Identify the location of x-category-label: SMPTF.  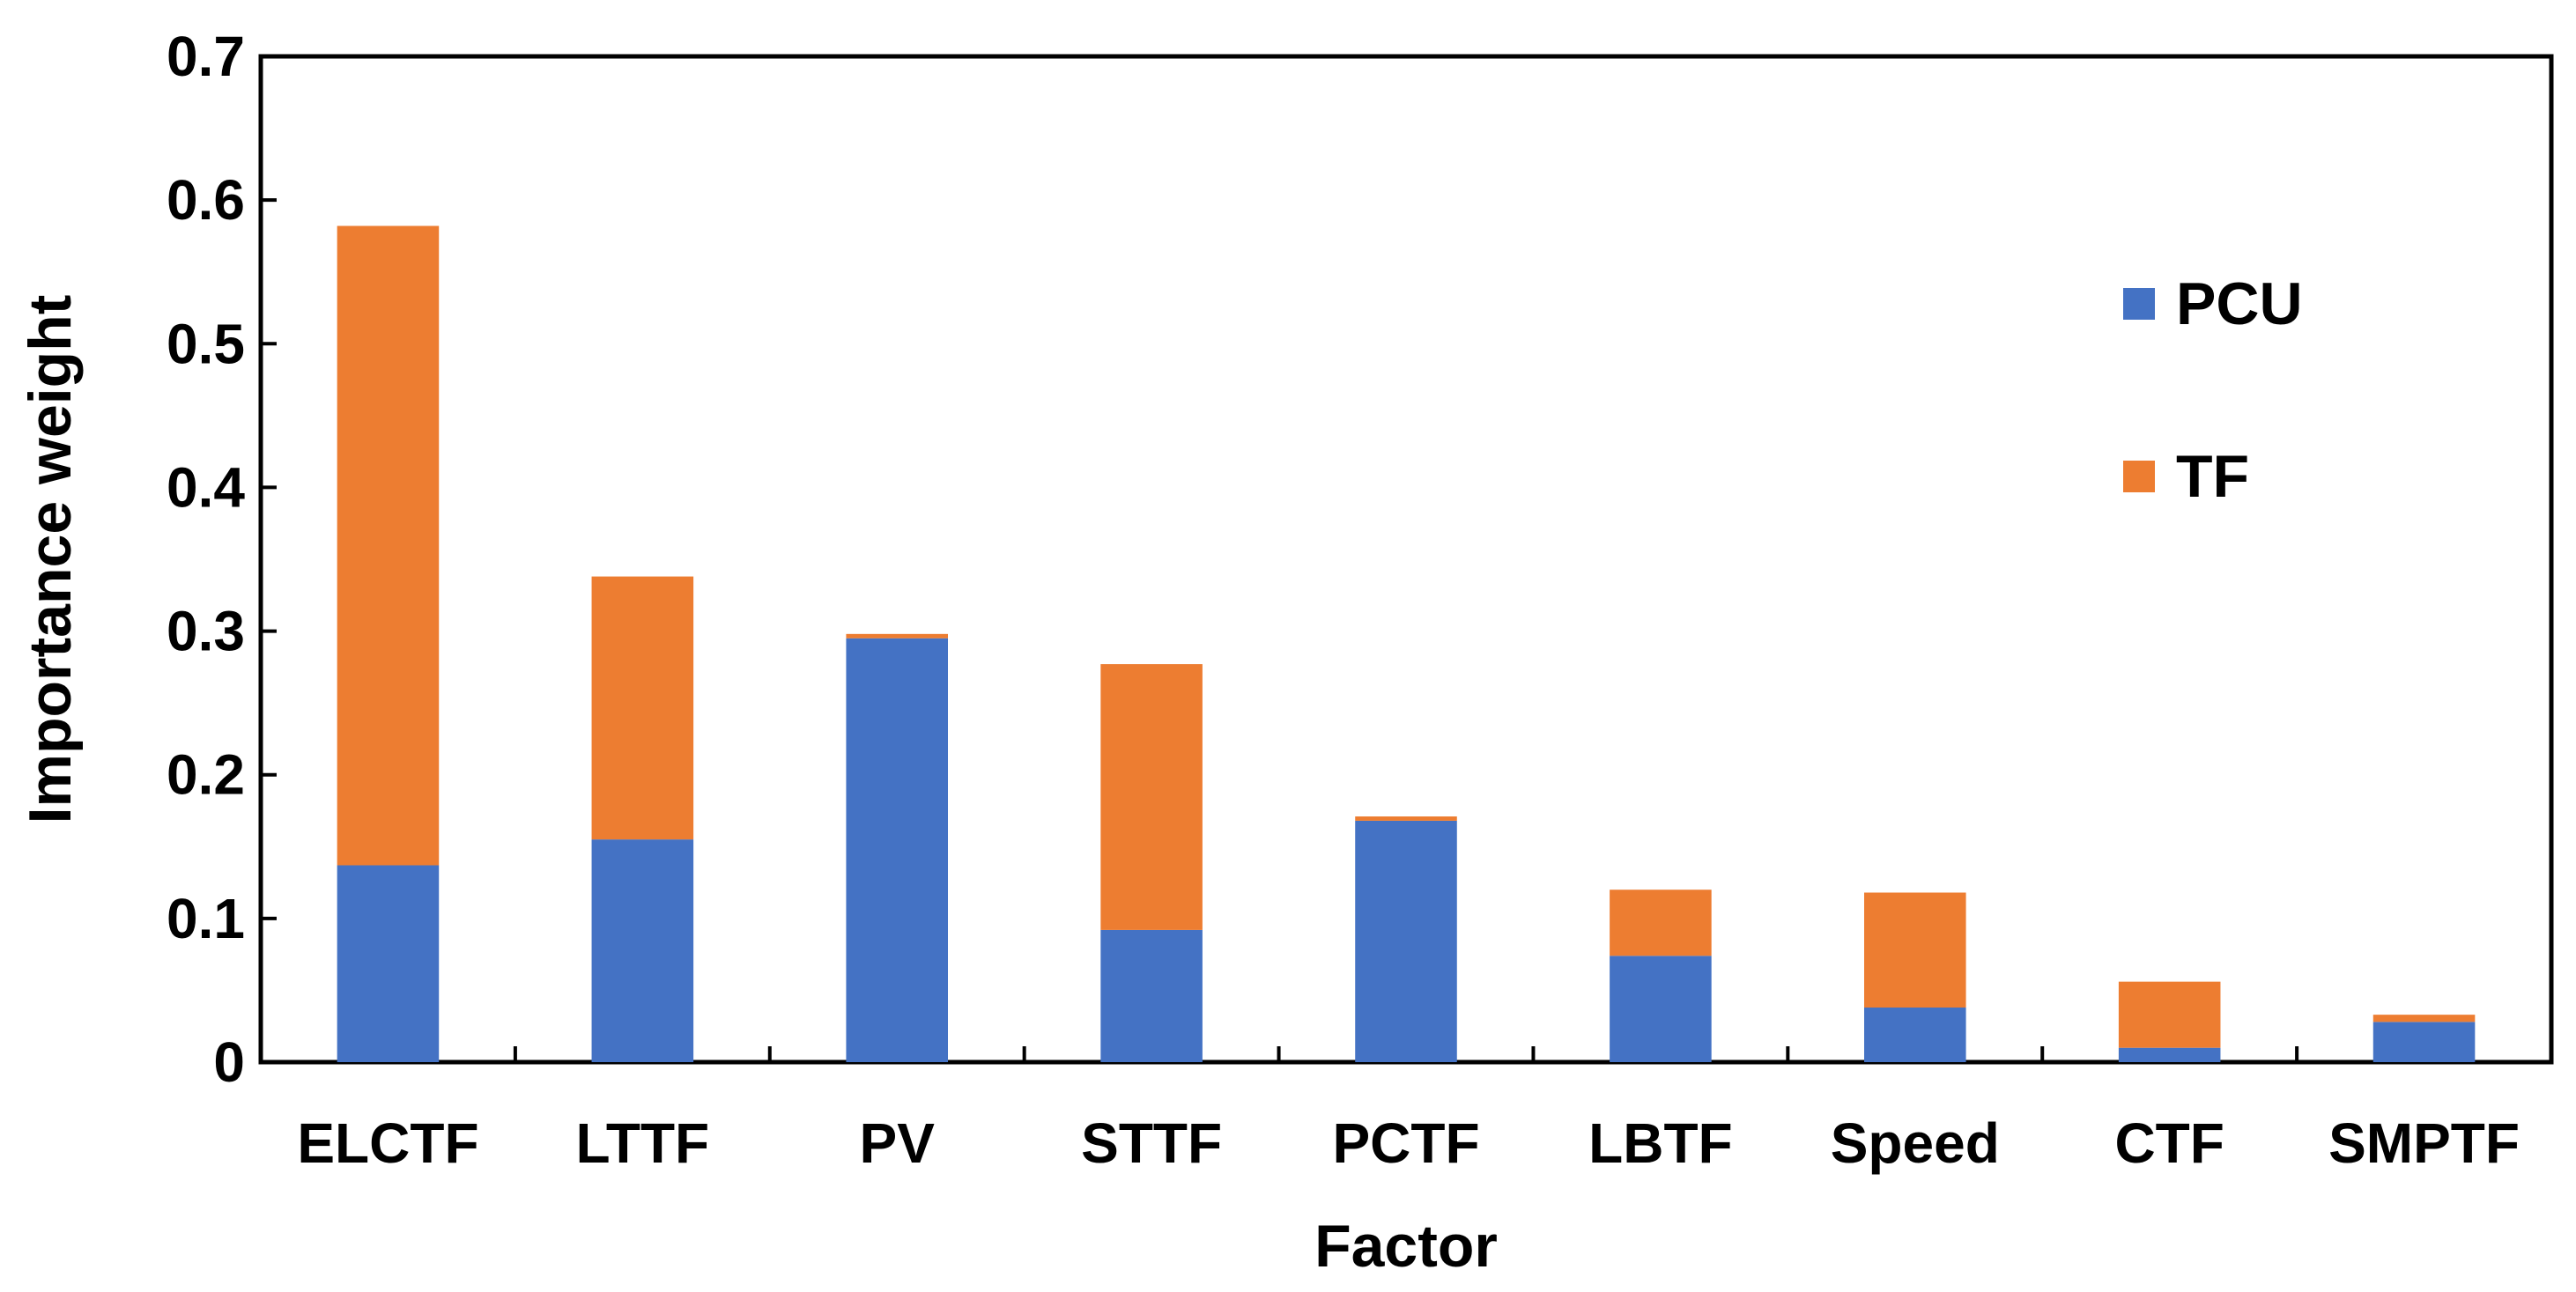
(2424, 1143).